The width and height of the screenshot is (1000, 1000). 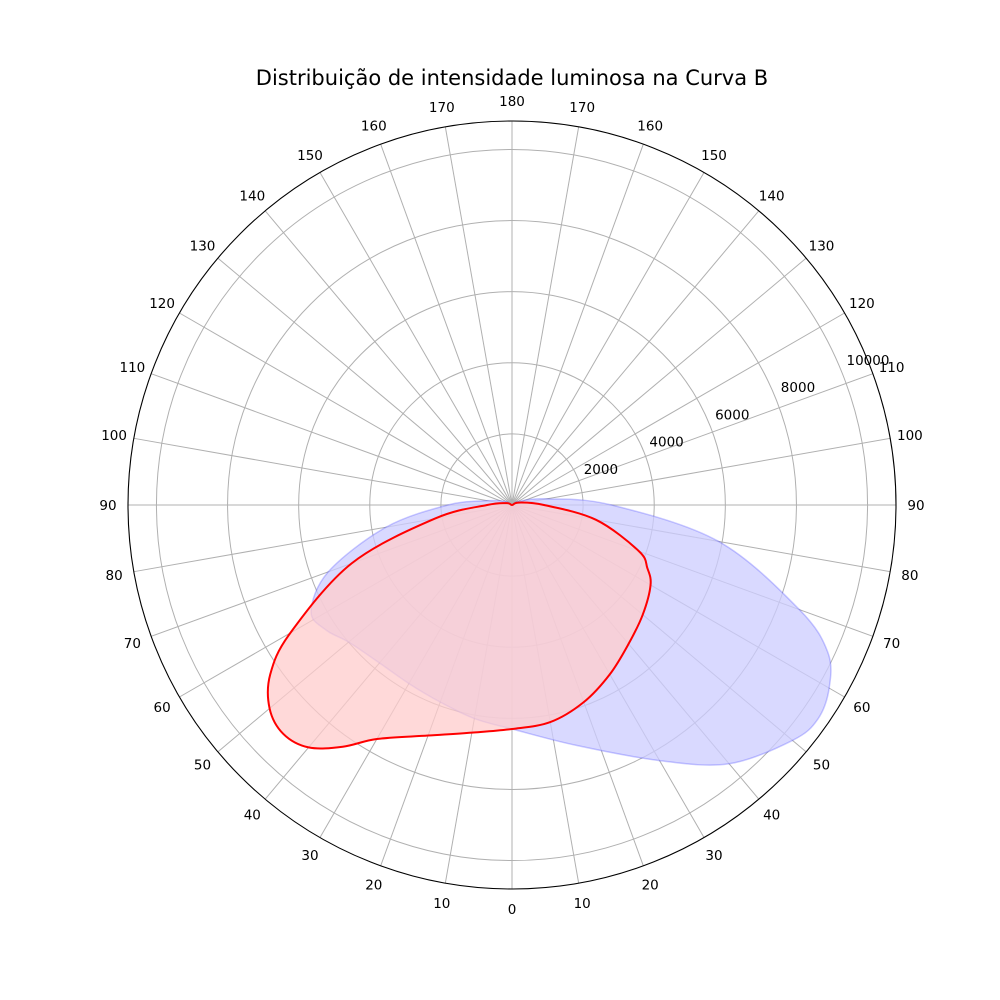 I want to click on radial-tick-label: 6000, so click(x=732, y=415).